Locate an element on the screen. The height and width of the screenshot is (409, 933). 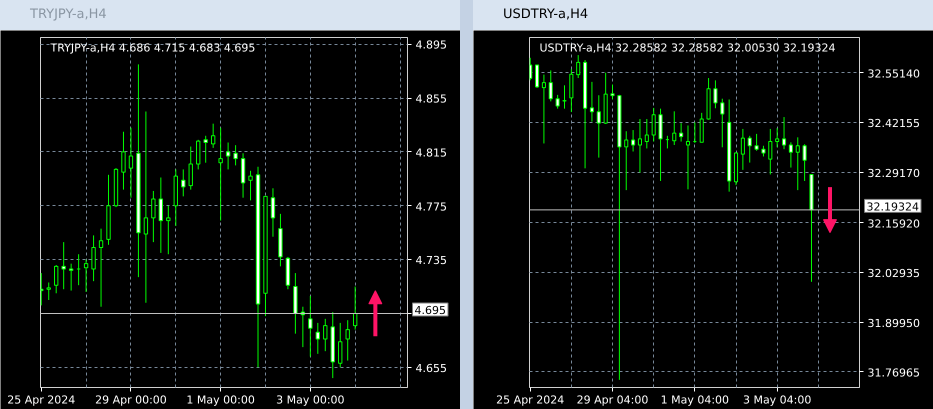
chart-subtitle: USDTRY-a,H4 32.28582 32.28582 32.00530 32.19324 is located at coordinates (688, 48).